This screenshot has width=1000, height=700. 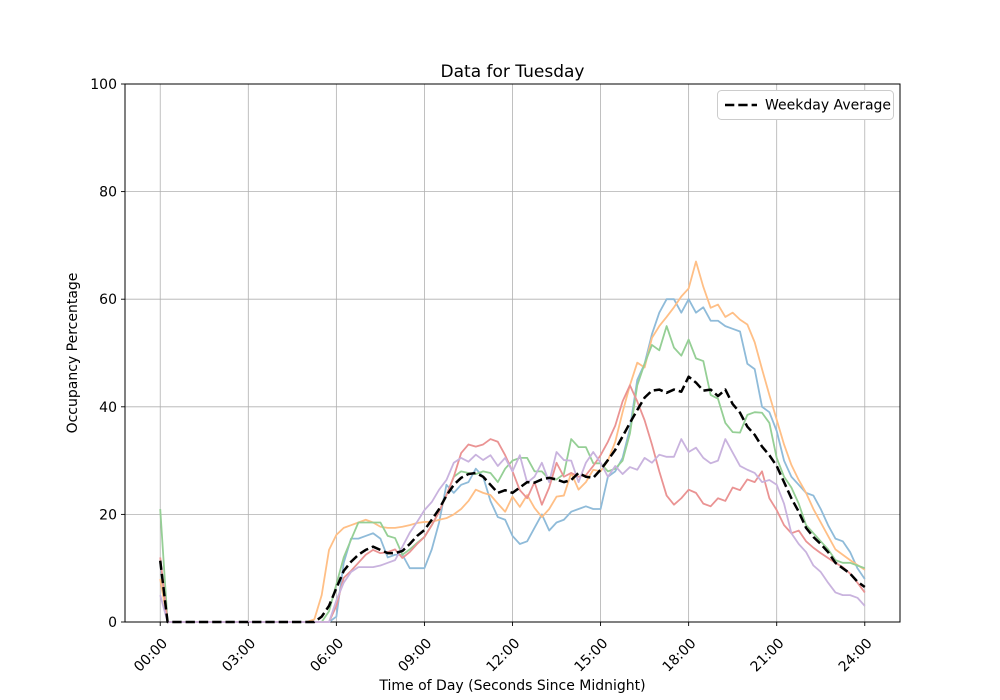 What do you see at coordinates (108, 300) in the screenshot?
I see `y-tick-label: 60` at bounding box center [108, 300].